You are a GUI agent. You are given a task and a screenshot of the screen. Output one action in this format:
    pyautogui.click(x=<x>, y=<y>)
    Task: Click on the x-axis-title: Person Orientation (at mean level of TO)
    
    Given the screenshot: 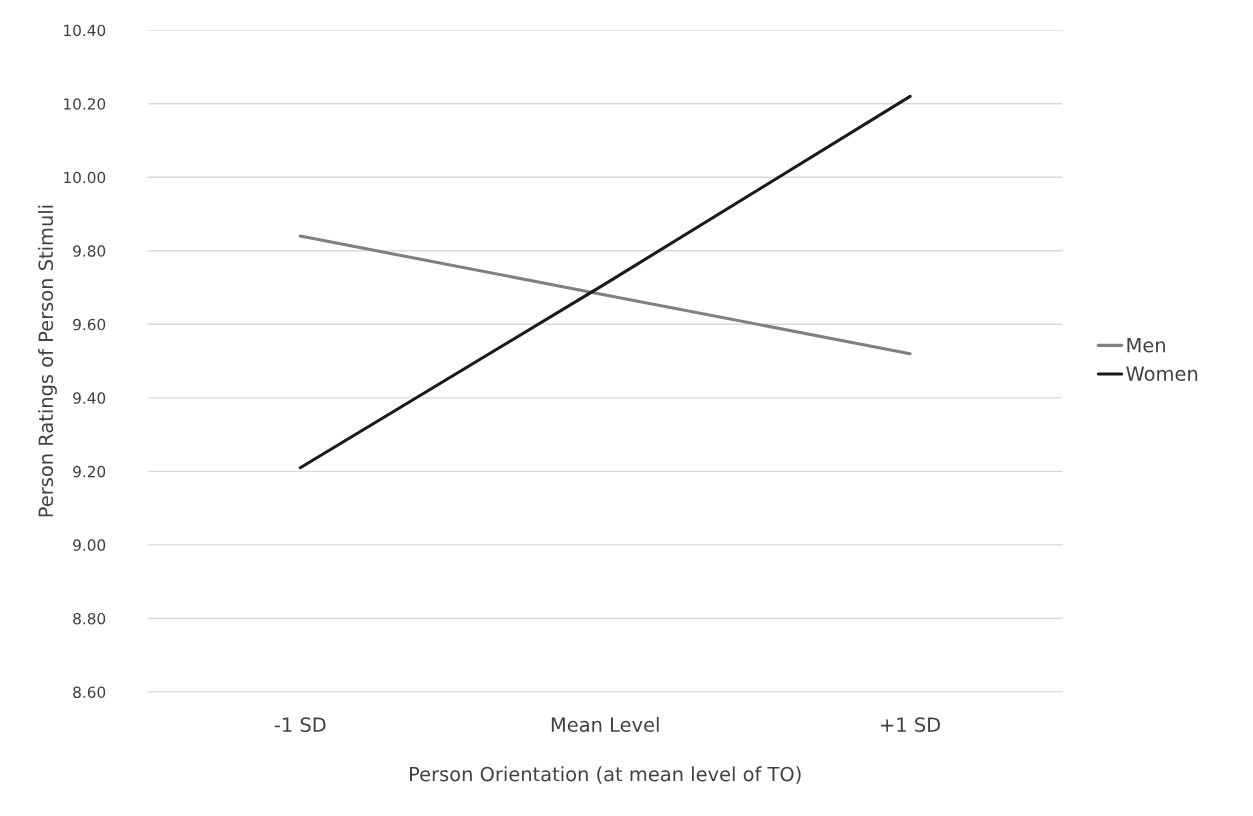 What is the action you would take?
    pyautogui.click(x=605, y=775)
    